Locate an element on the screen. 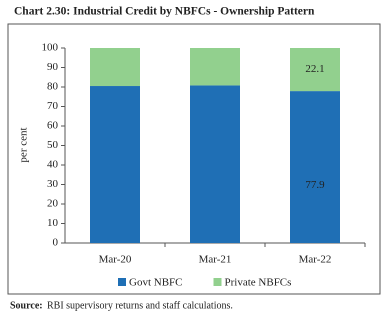 The image size is (388, 323). y-axis-label: per cent is located at coordinates (24, 144).